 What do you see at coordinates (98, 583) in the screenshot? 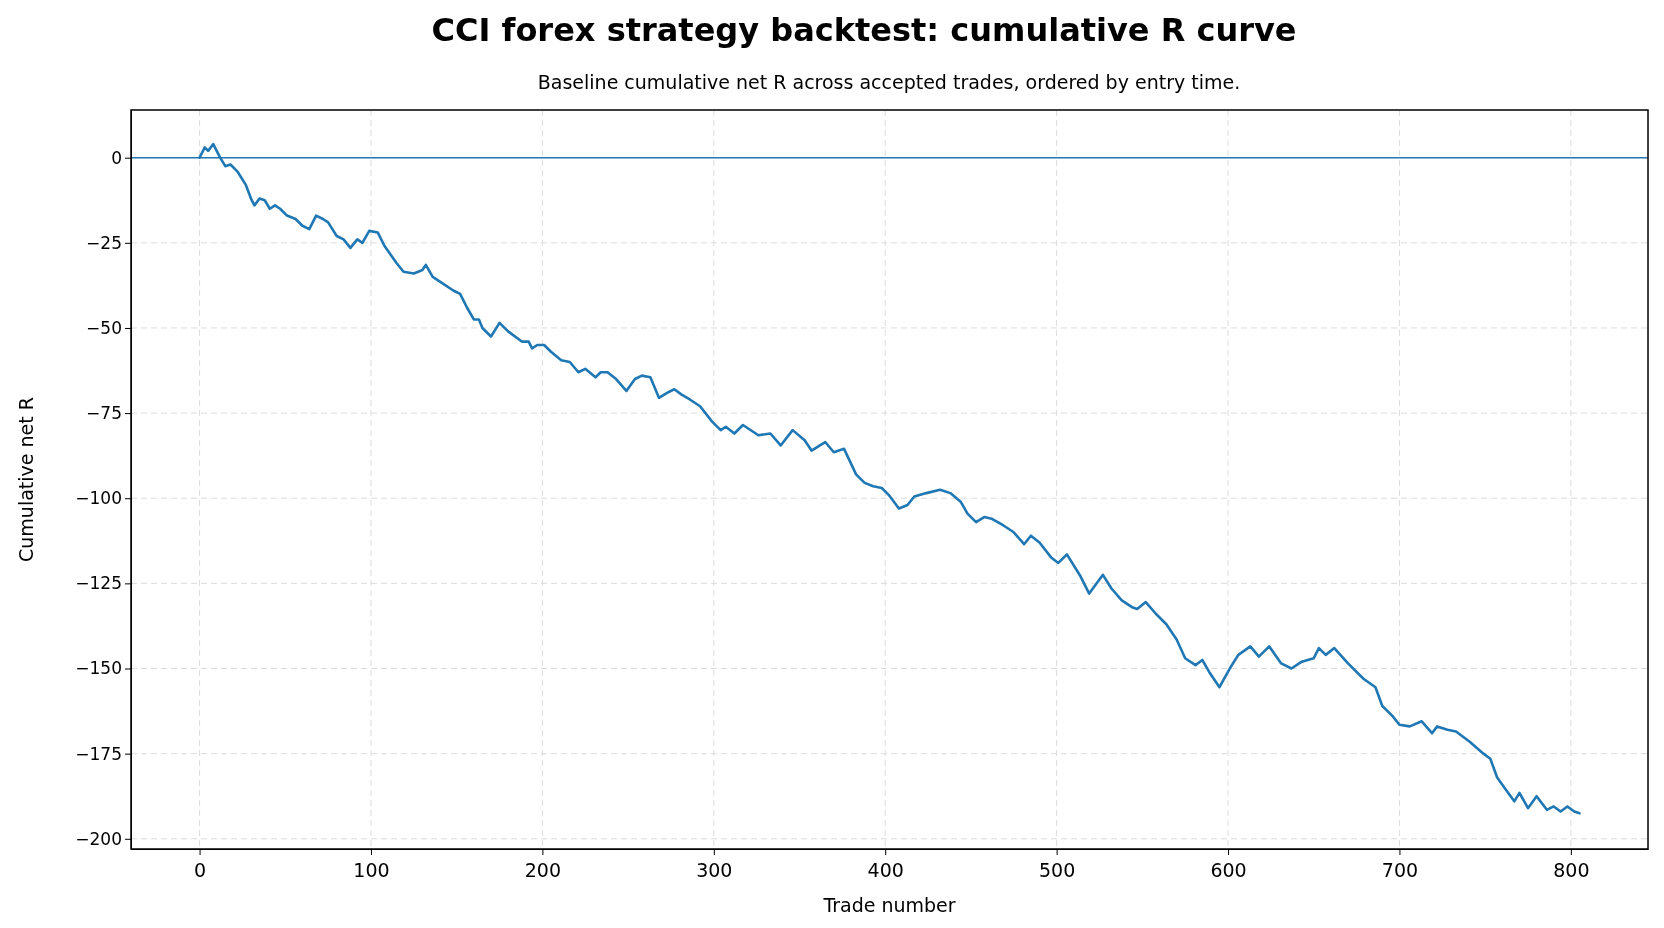
I see `y-tick-label: −125` at bounding box center [98, 583].